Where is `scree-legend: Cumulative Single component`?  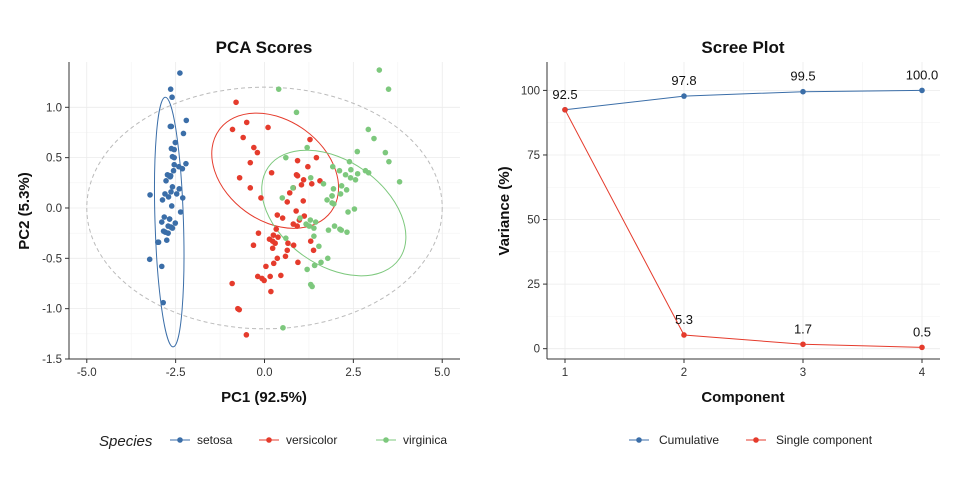 scree-legend: Cumulative Single component is located at coordinates (751, 440).